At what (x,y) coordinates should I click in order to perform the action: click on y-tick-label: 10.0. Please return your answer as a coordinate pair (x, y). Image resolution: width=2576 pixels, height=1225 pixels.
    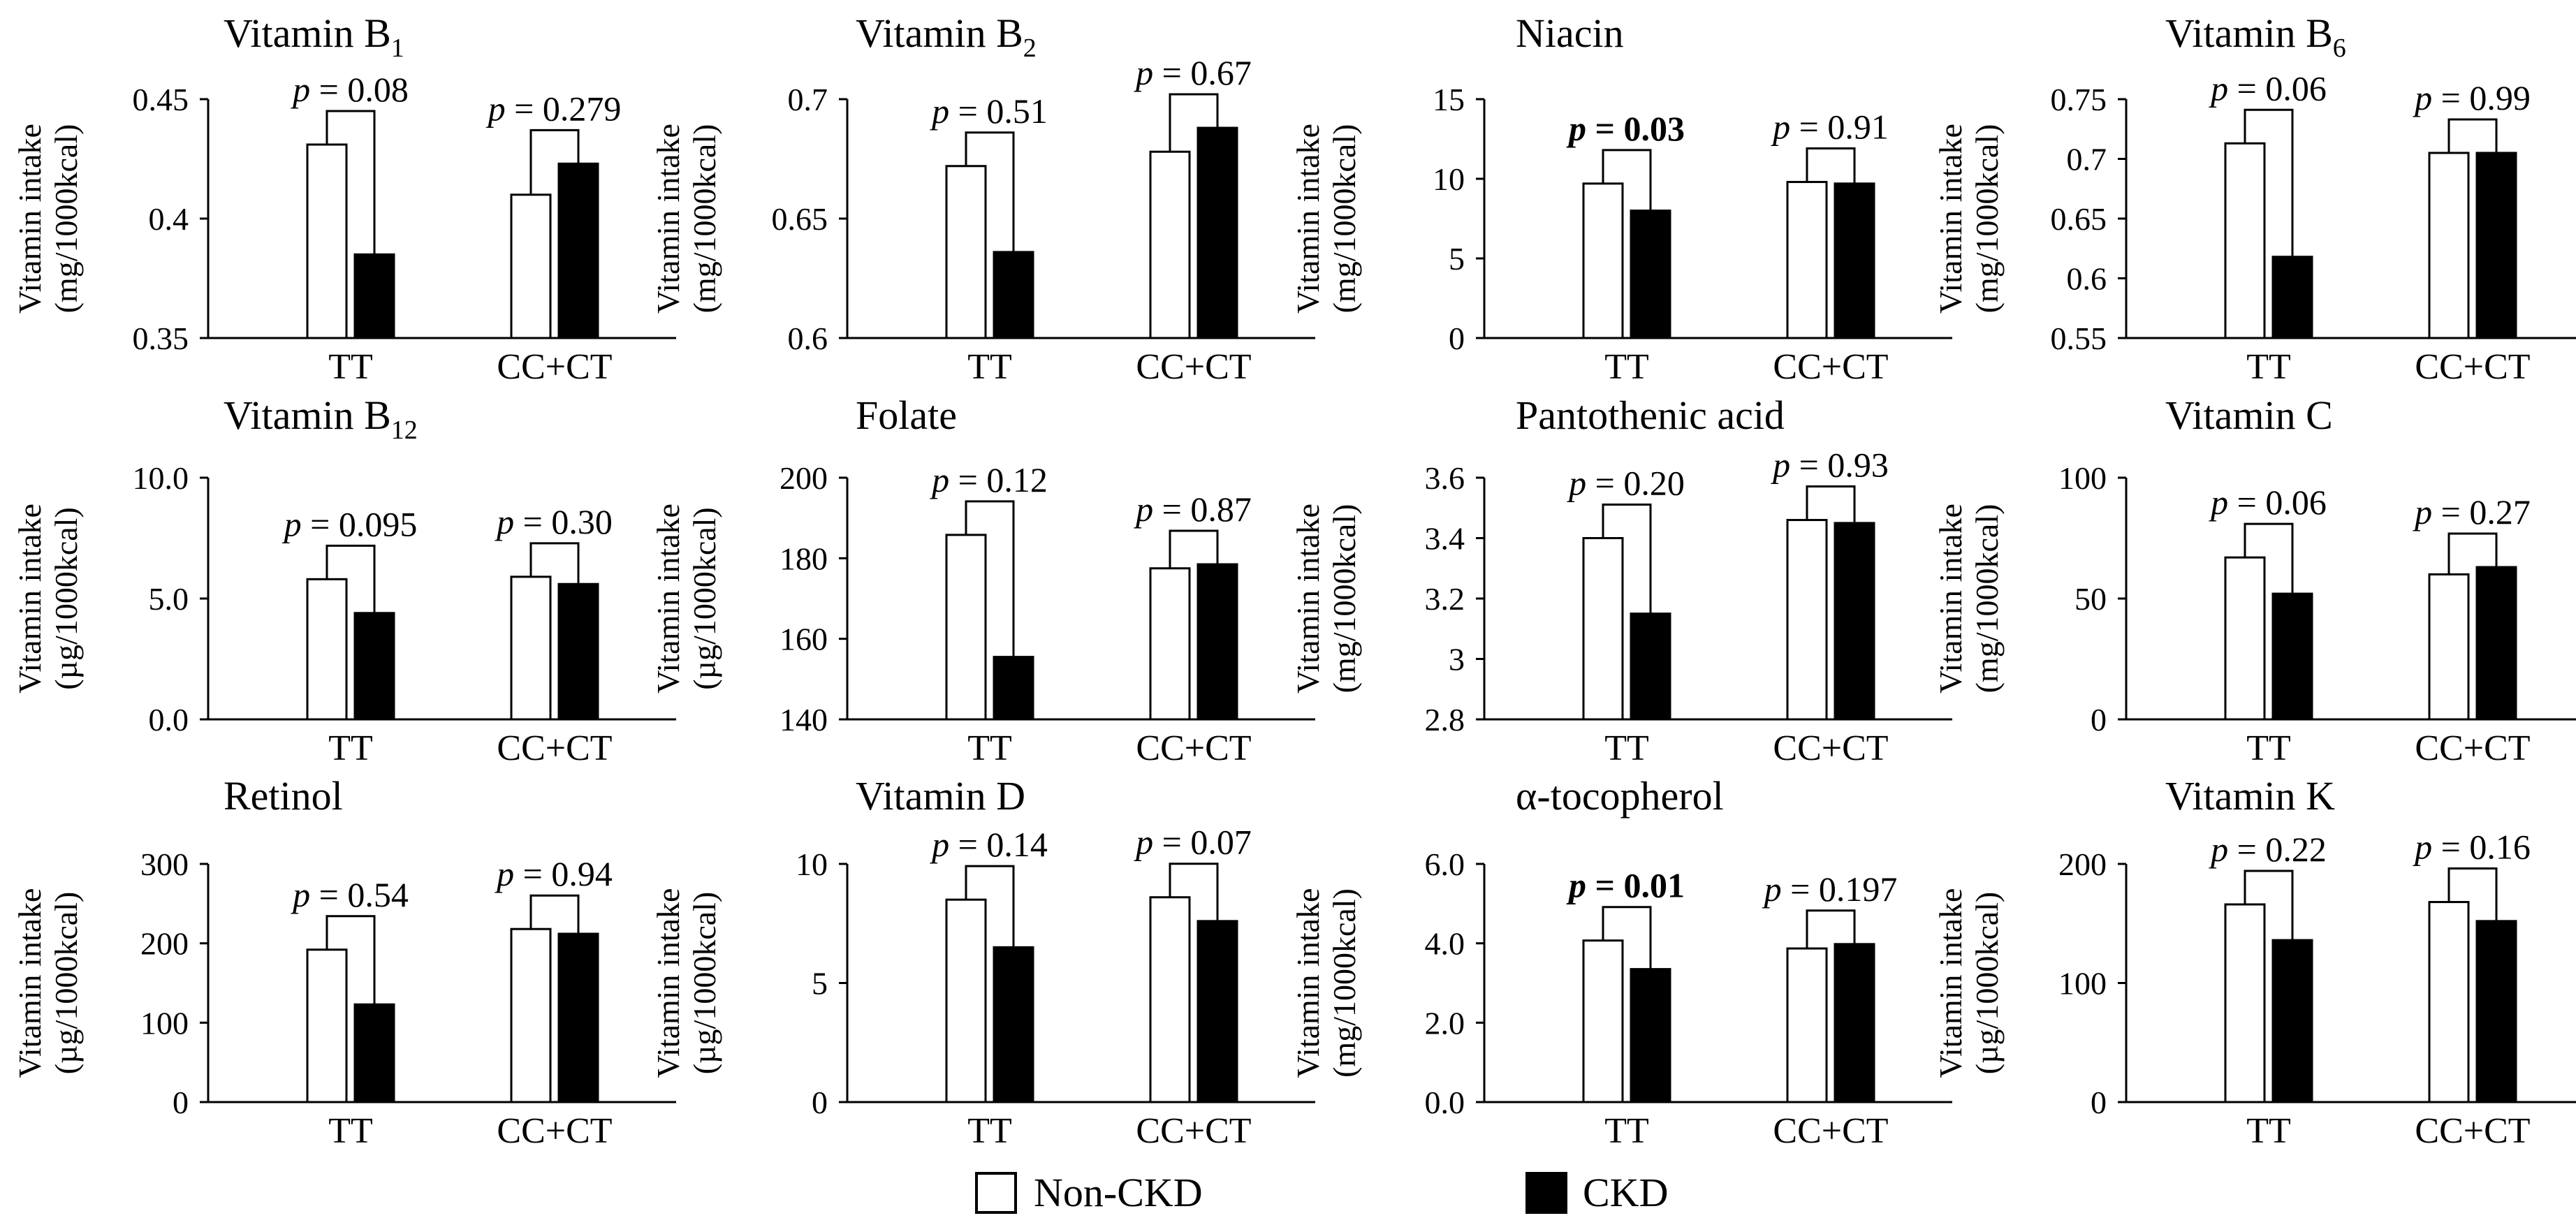
    Looking at the image, I should click on (161, 478).